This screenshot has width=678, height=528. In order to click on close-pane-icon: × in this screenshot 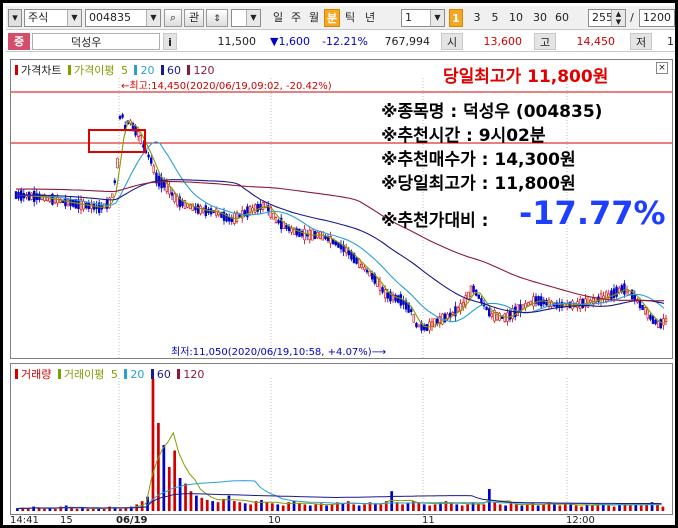, I will do `click(662, 68)`.